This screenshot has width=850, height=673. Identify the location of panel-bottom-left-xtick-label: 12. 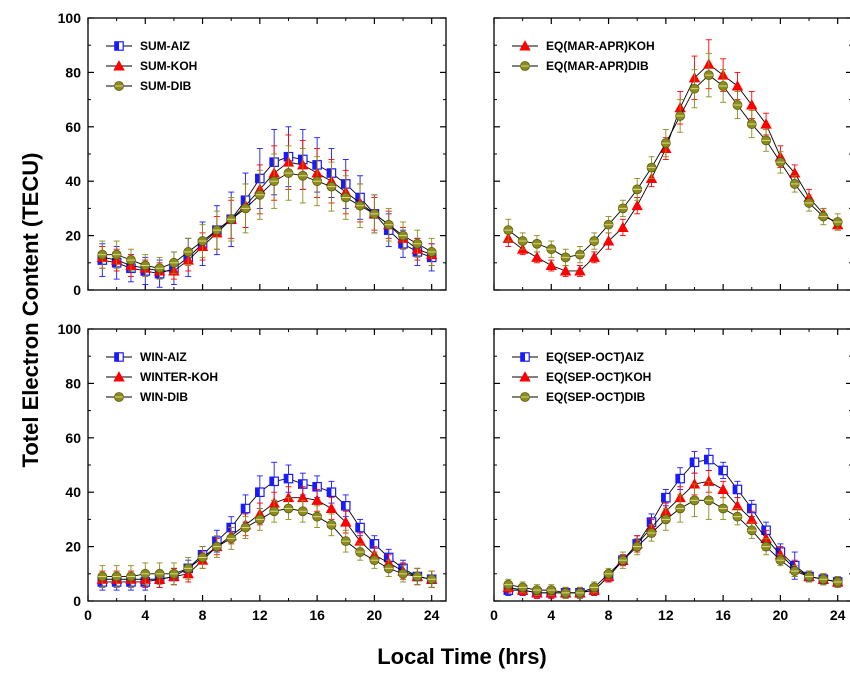
(260, 615).